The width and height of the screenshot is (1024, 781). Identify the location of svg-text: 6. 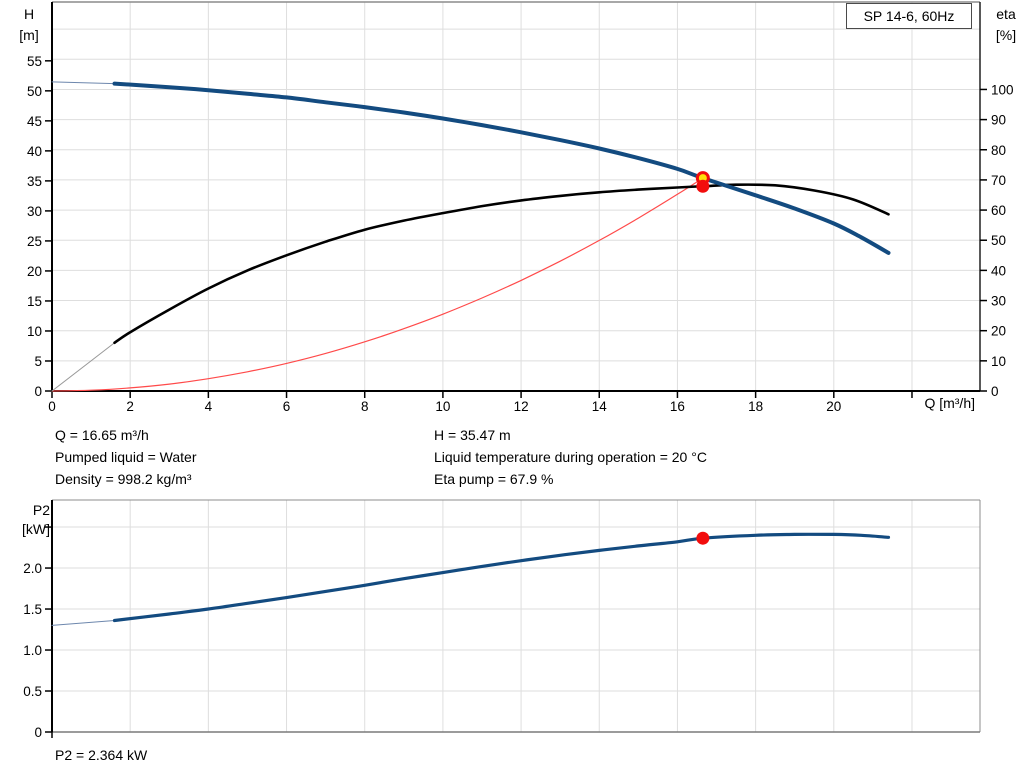
(287, 406).